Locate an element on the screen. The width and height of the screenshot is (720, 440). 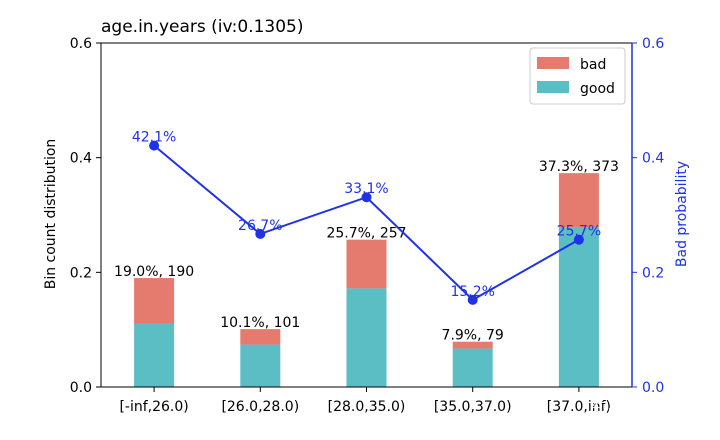
y-tick-label: 0.6 is located at coordinates (81, 44).